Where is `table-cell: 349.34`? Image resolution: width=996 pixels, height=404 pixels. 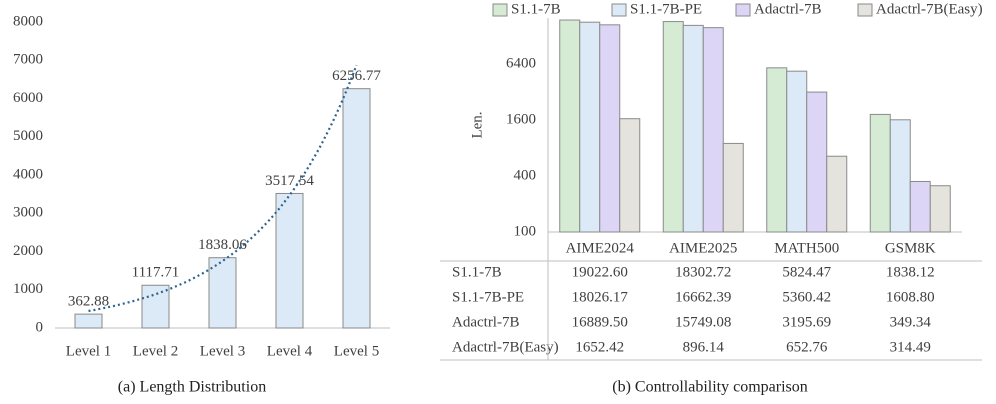
table-cell: 349.34 is located at coordinates (911, 322).